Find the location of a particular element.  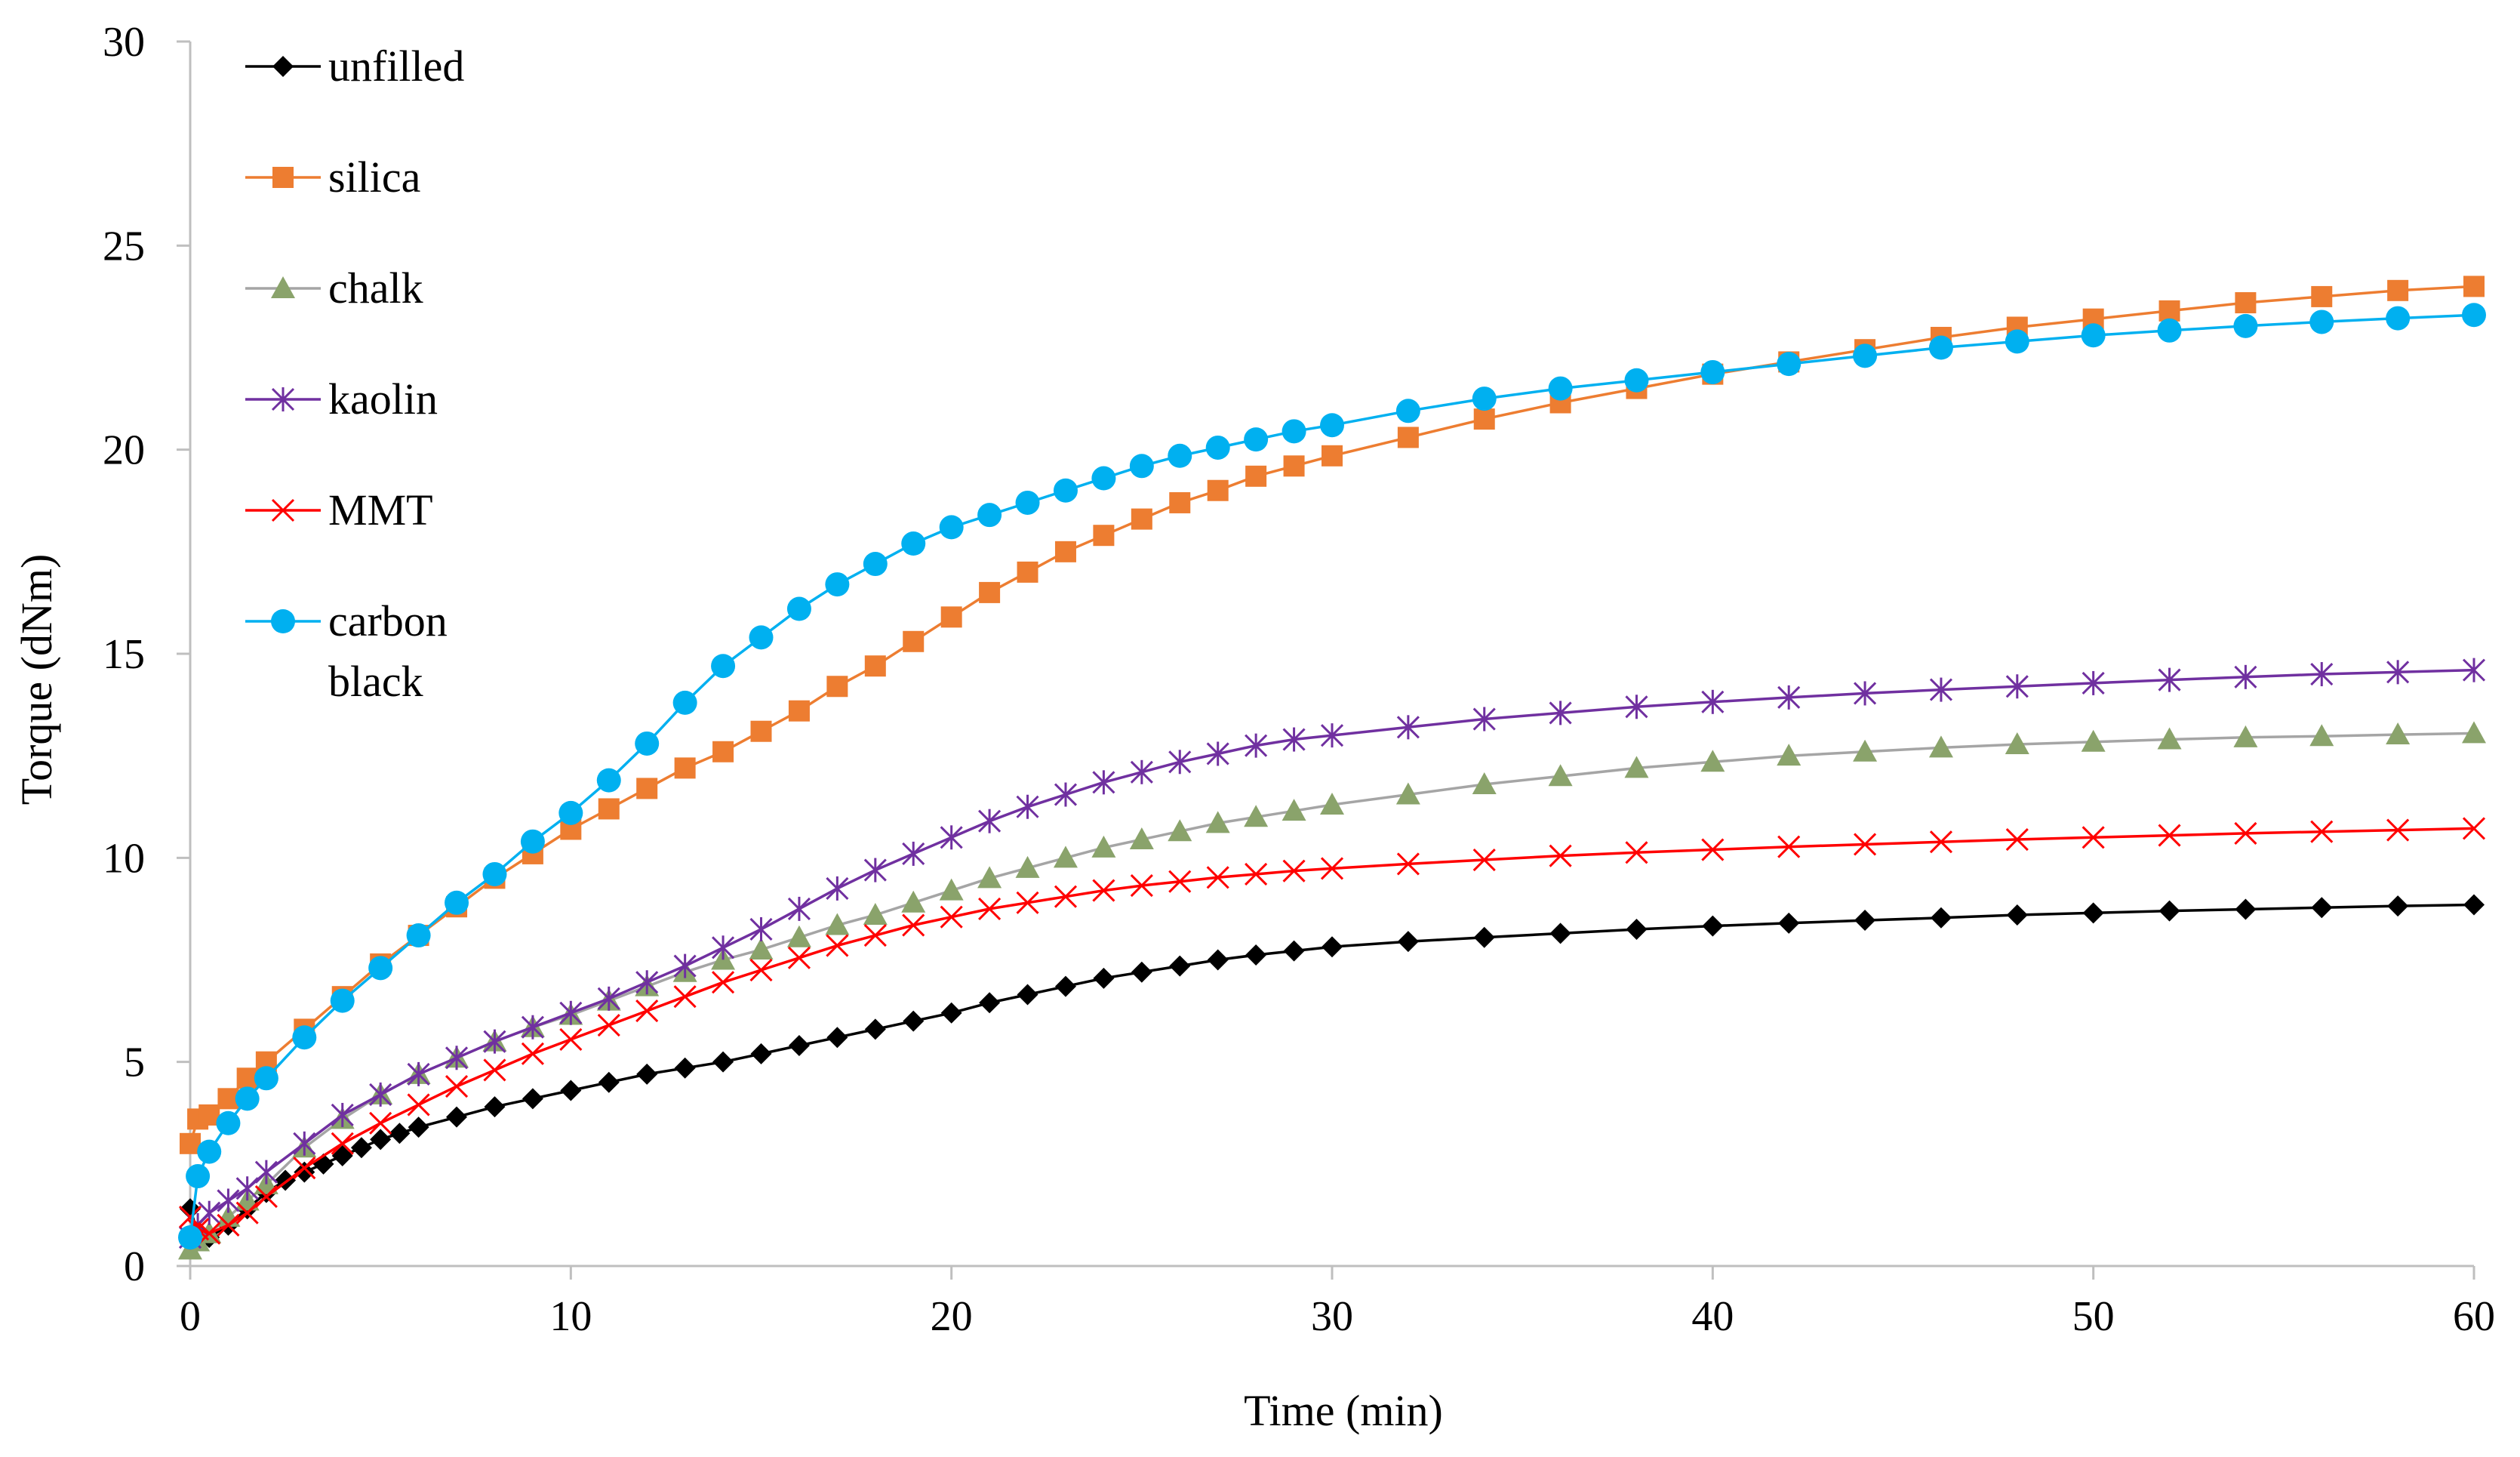

y-axis-title: Torque (dNm) is located at coordinates (36, 680).